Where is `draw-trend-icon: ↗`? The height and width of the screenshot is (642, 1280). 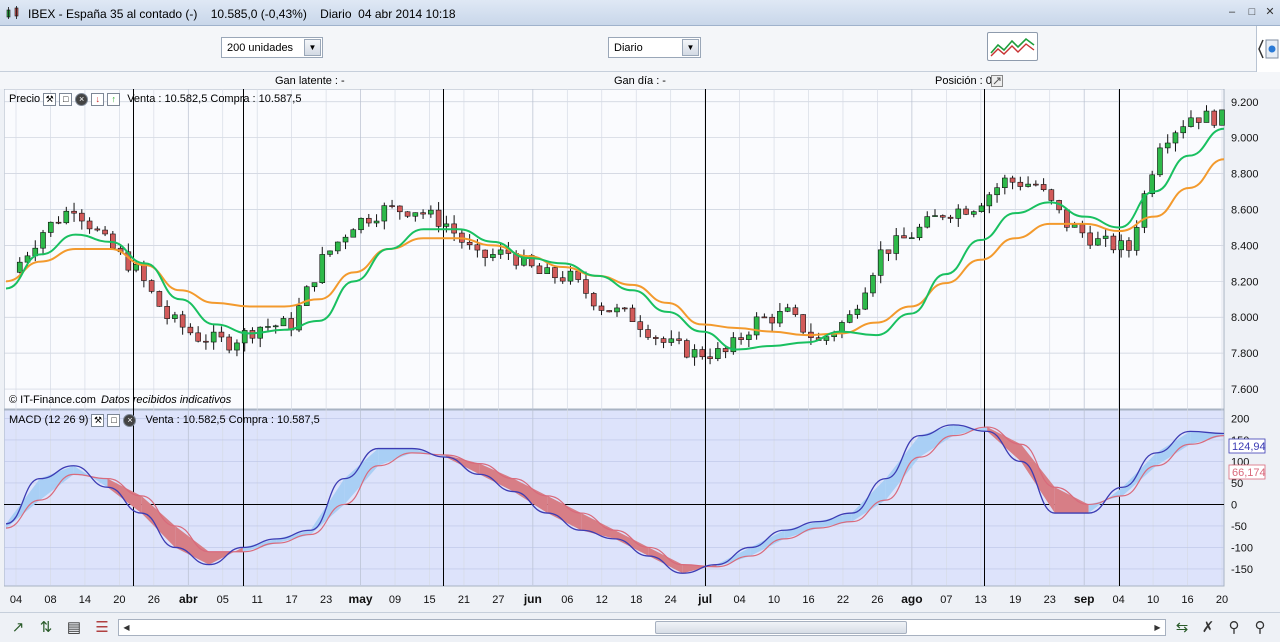 draw-trend-icon: ↗ is located at coordinates (18, 627).